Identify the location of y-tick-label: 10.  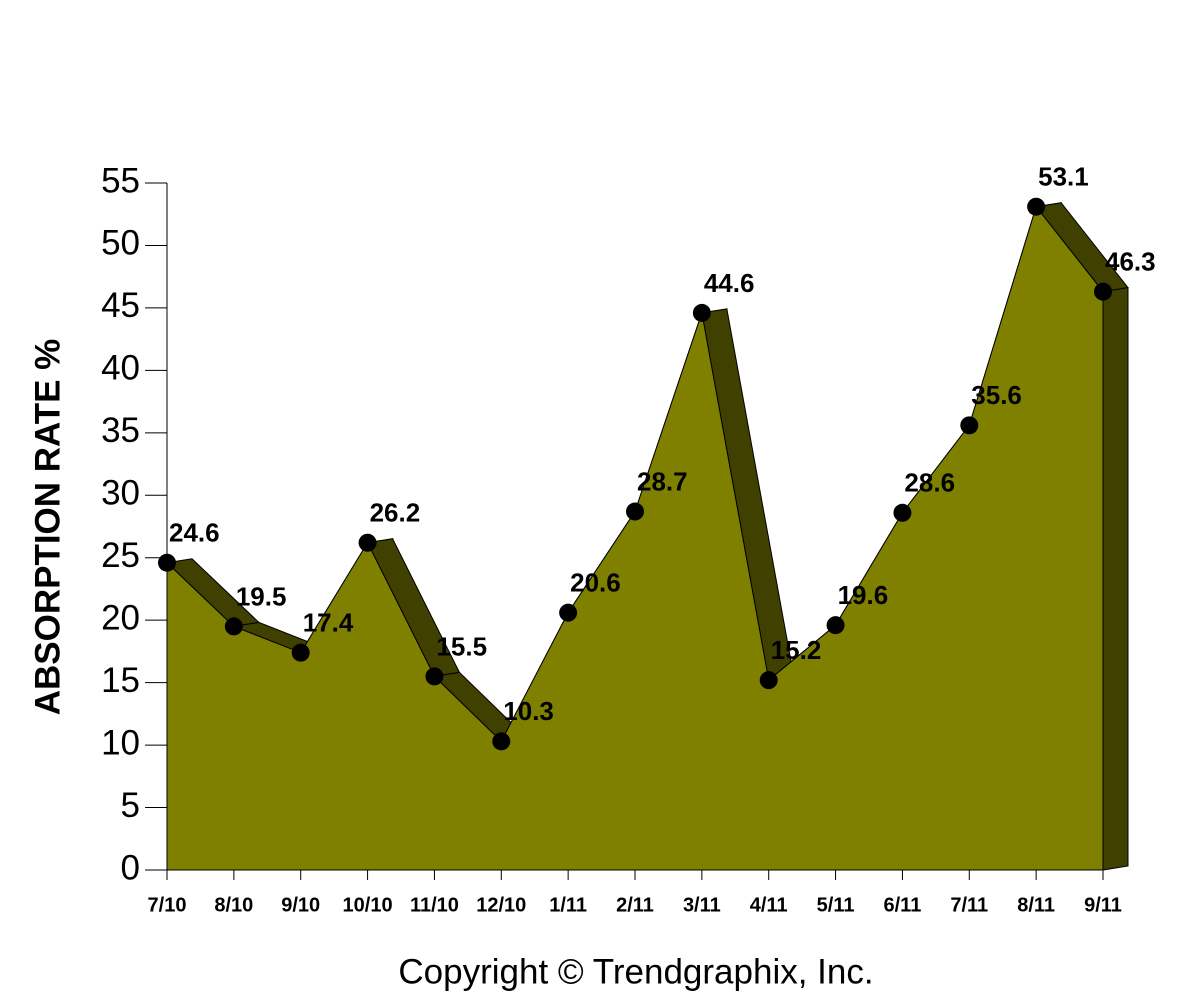
(120, 742).